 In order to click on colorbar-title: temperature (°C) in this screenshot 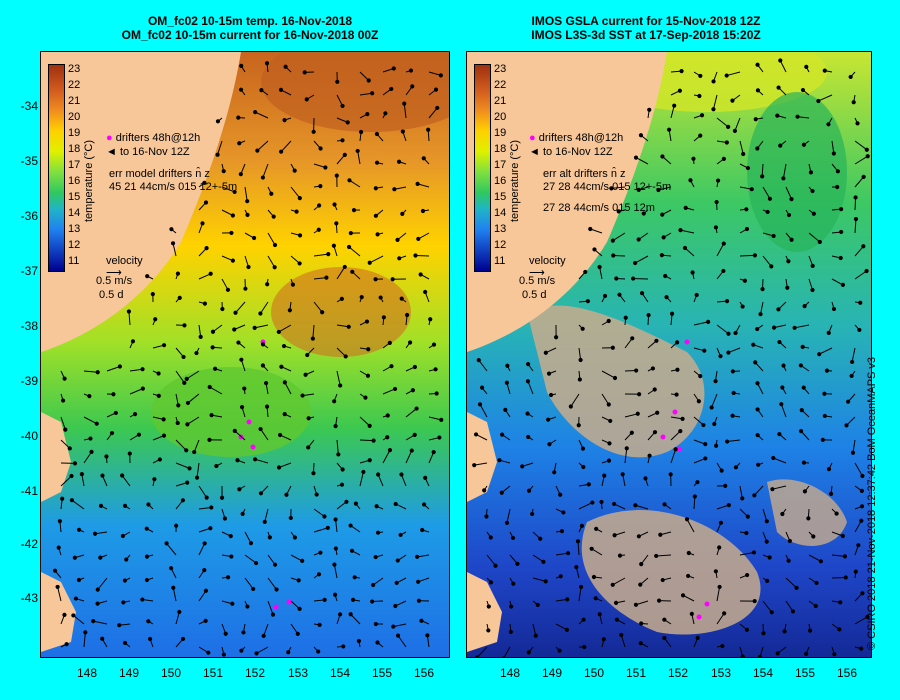, I will do `click(89, 180)`.